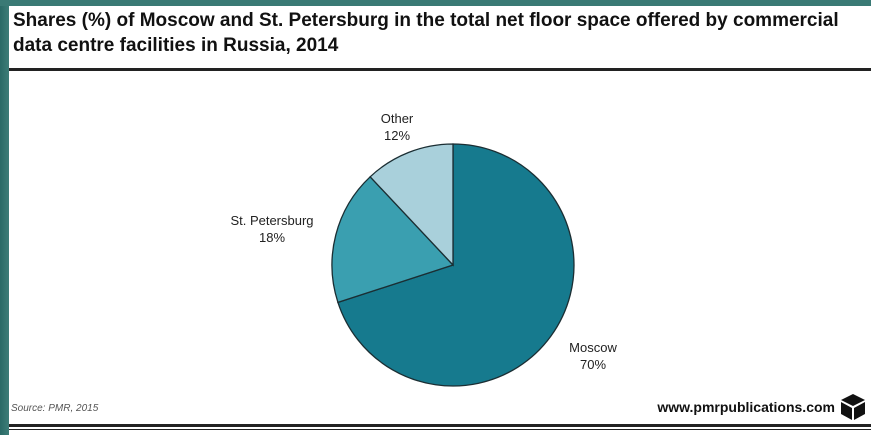  I want to click on slide-frame-left, so click(4, 217).